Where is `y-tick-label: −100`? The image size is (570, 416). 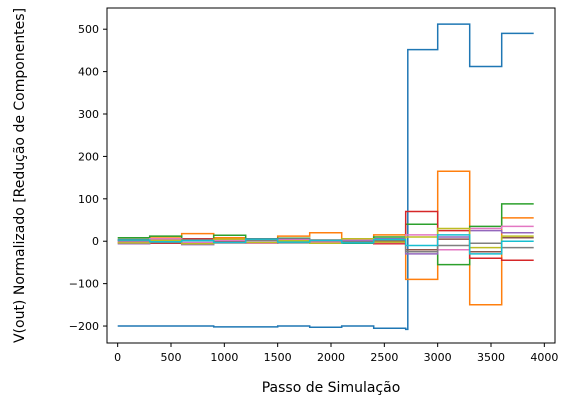
y-tick-label: −100 is located at coordinates (84, 284).